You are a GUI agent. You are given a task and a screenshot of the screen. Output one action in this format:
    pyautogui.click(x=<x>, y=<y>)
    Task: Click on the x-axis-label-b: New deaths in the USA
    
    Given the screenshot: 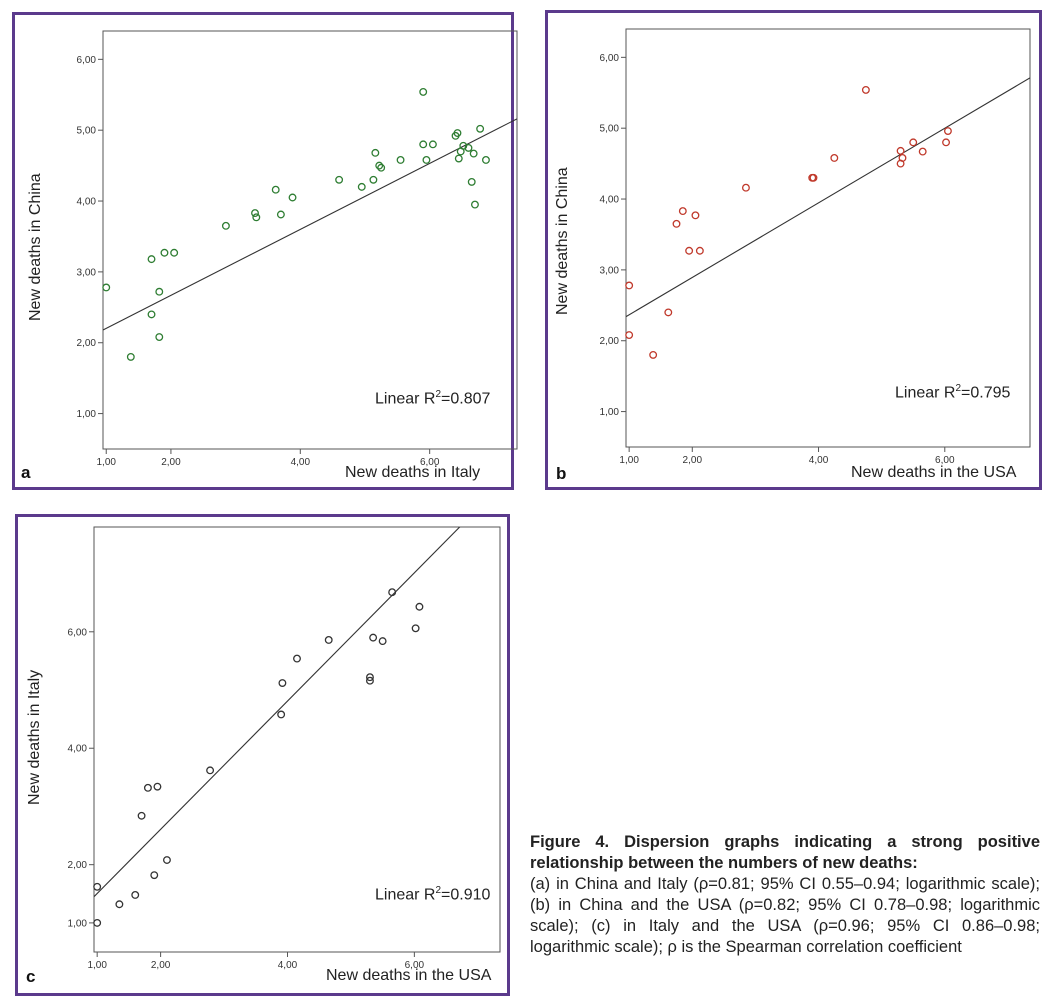 What is the action you would take?
    pyautogui.click(x=934, y=472)
    